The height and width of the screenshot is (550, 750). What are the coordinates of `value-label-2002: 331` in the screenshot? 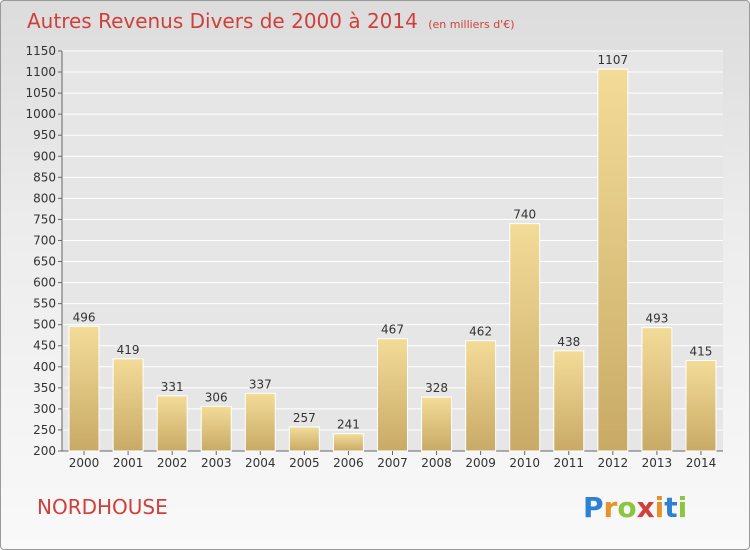 It's located at (172, 387).